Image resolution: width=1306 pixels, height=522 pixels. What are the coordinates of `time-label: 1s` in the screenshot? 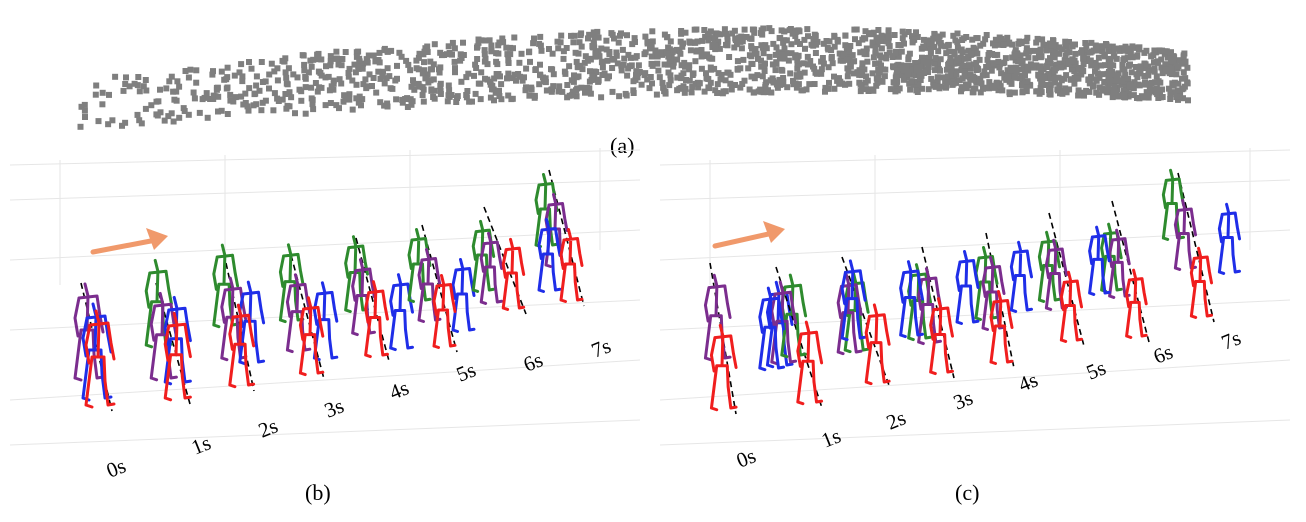 It's located at (201, 444).